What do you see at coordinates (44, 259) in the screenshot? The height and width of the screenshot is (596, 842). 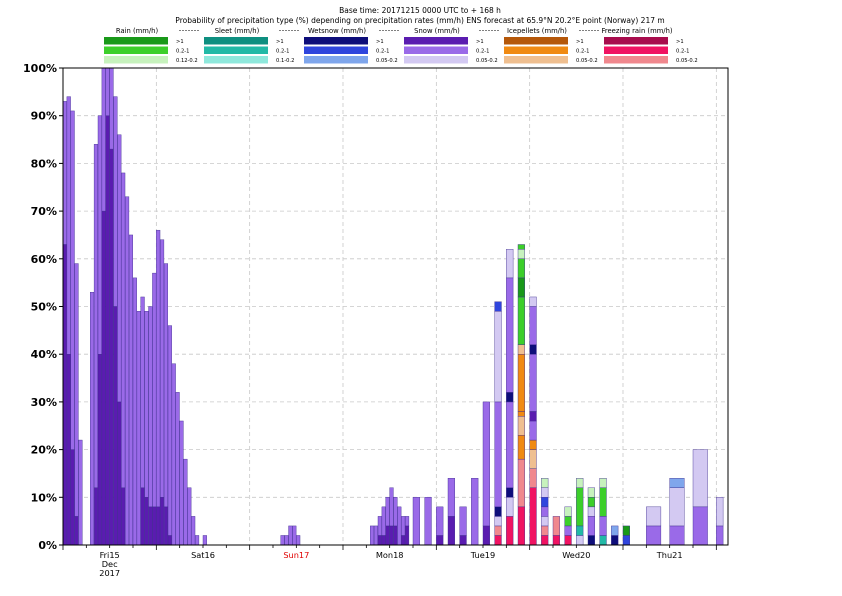 I see `y-tick-label: 60%` at bounding box center [44, 259].